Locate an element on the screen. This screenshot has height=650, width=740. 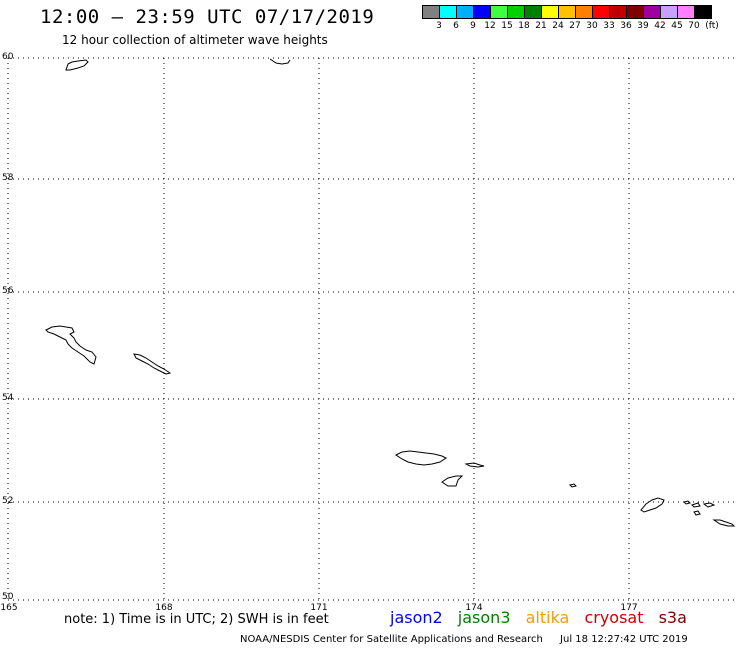
lon-label: 174 is located at coordinates (474, 608).